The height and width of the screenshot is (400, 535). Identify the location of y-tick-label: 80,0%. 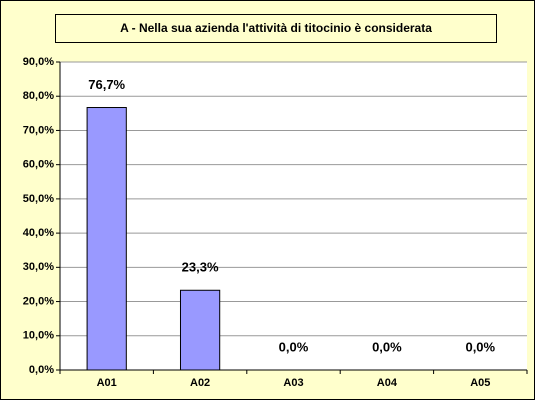
(38, 96).